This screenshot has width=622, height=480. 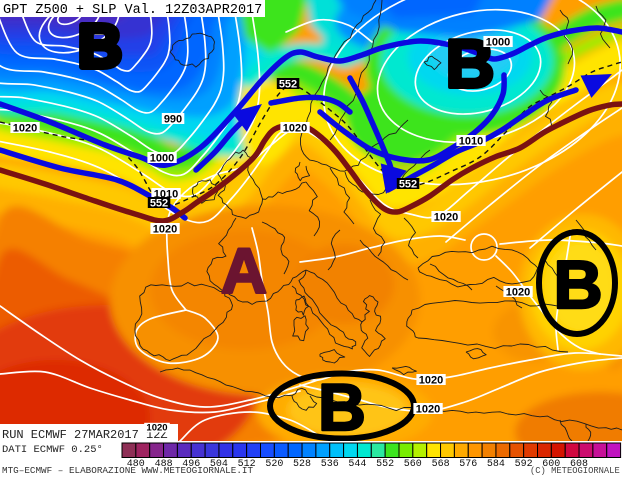 What do you see at coordinates (330, 464) in the screenshot?
I see `svg-text: 536` at bounding box center [330, 464].